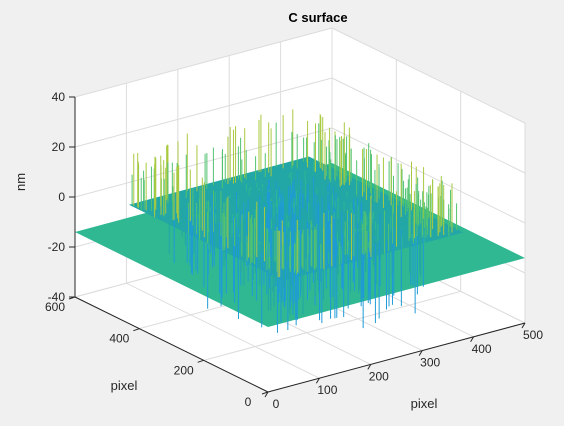  I want to click on z-tick-label: -20, so click(57, 247).